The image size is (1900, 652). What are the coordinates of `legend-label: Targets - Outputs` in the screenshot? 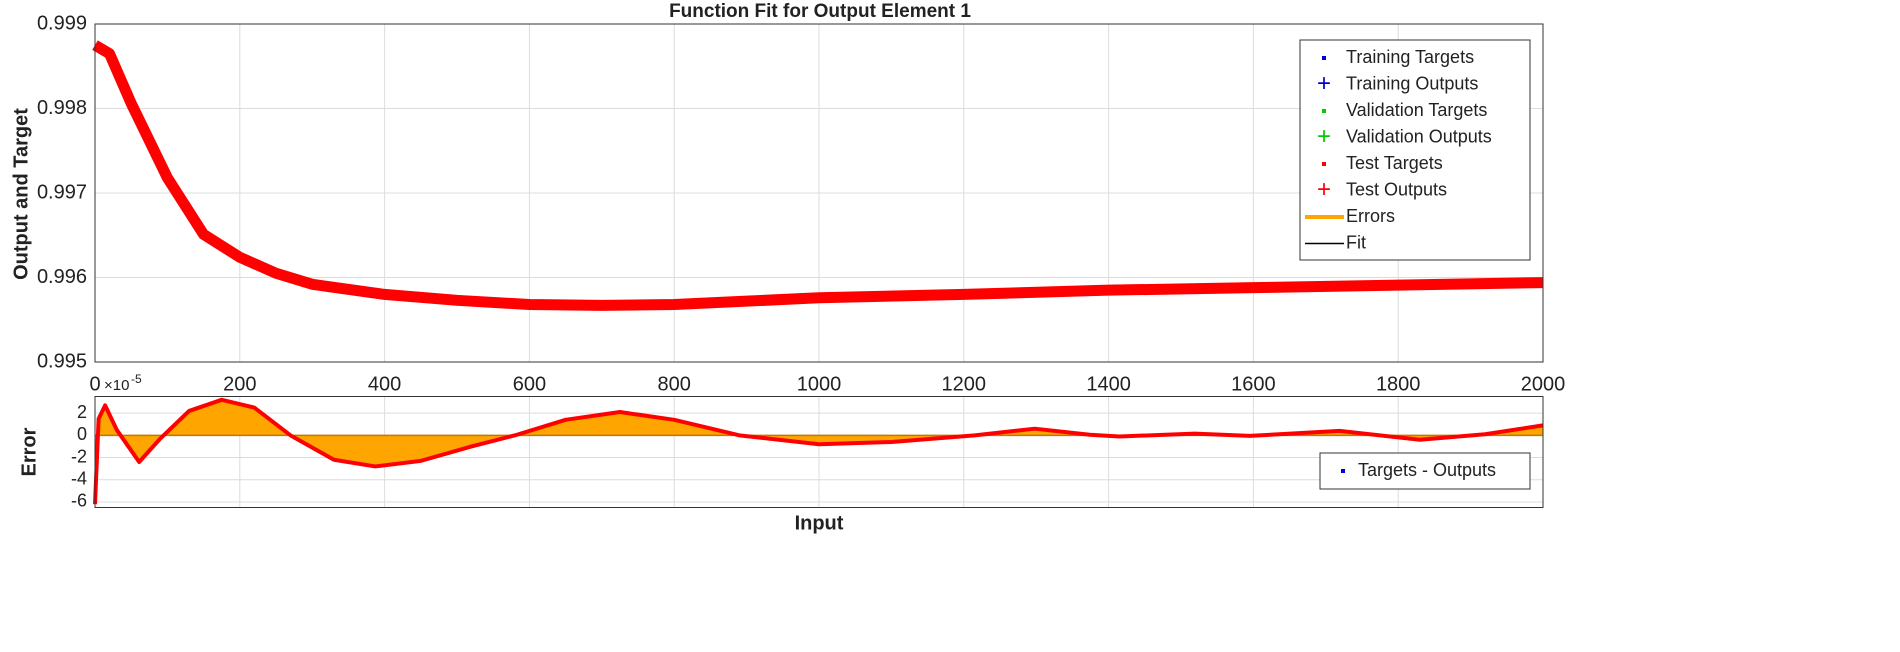 It's located at (1427, 470).